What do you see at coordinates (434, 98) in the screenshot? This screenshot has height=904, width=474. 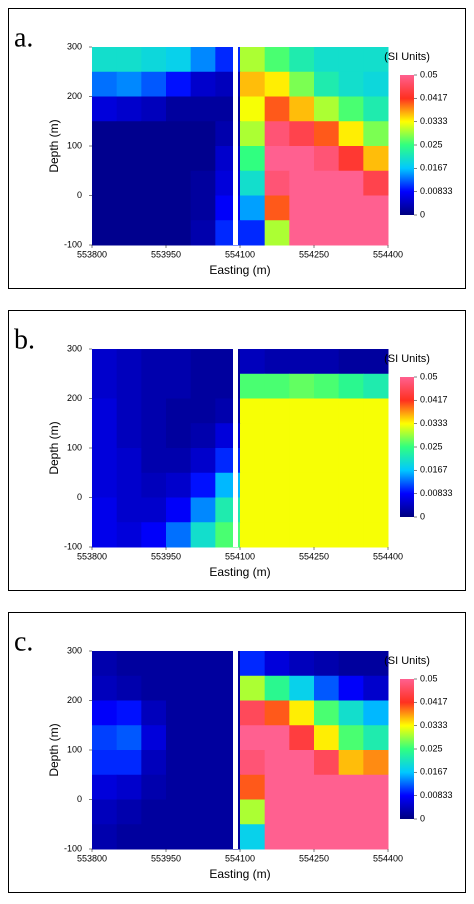 I see `colorbar-tick-label: 0.0417` at bounding box center [434, 98].